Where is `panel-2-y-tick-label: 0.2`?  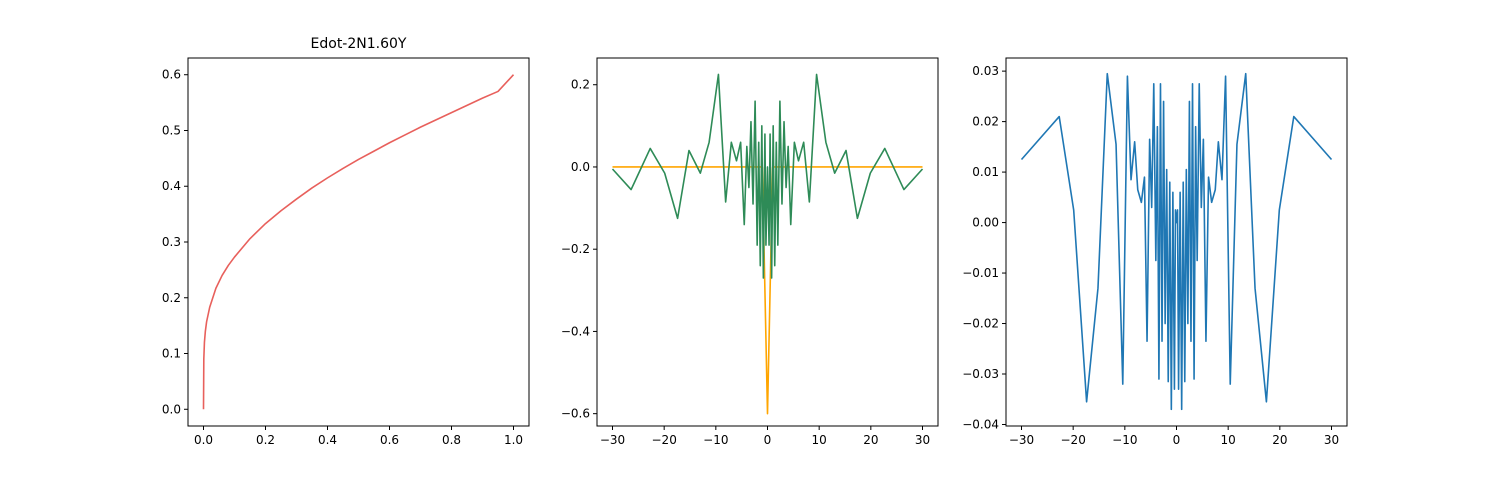 panel-2-y-tick-label: 0.2 is located at coordinates (580, 85).